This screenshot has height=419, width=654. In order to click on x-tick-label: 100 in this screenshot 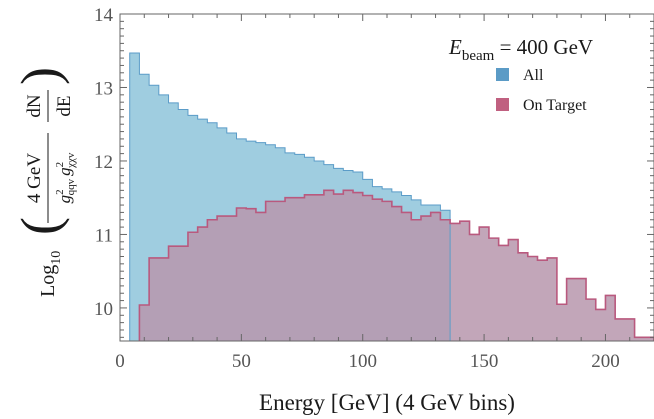, I will do `click(362, 361)`.